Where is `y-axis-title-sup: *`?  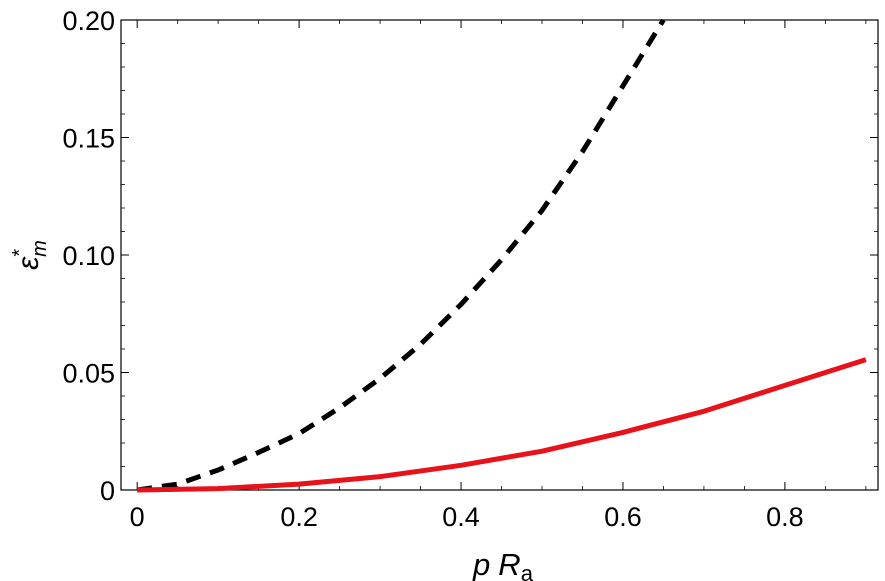
y-axis-title-sup: * is located at coordinates (20, 253).